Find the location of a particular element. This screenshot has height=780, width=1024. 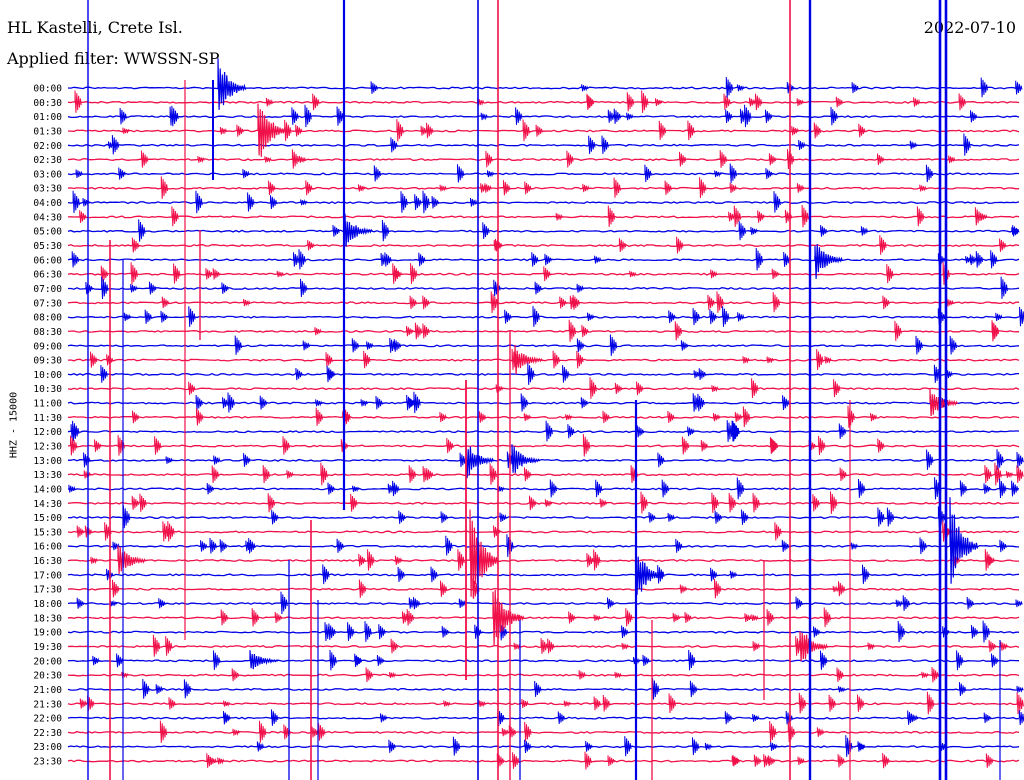

time-label: 11:30 is located at coordinates (47, 418).